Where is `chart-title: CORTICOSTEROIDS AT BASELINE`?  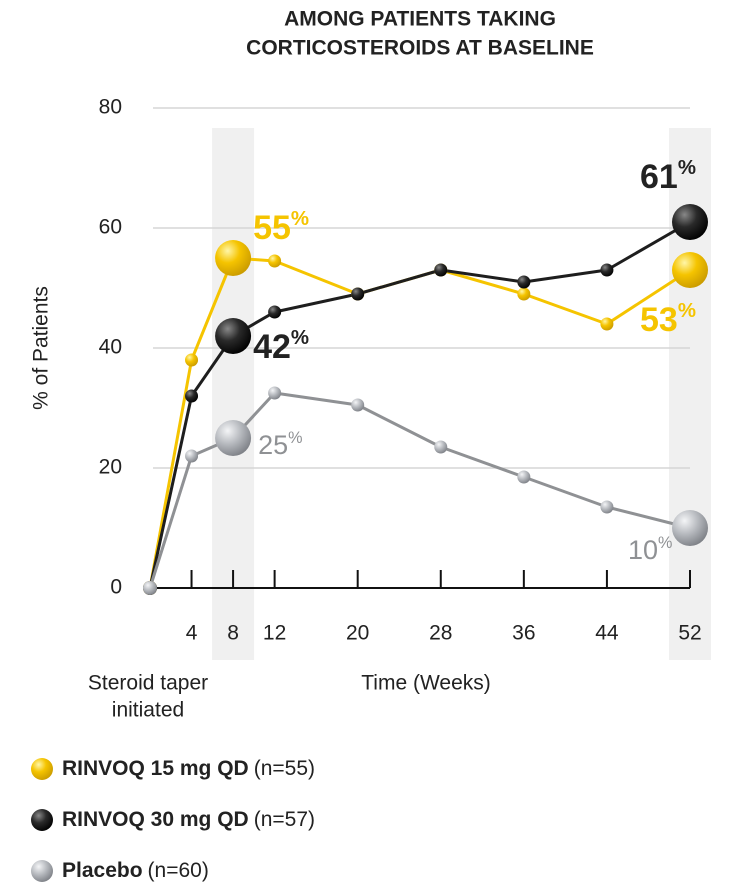
chart-title: CORTICOSTEROIDS AT BASELINE is located at coordinates (420, 48).